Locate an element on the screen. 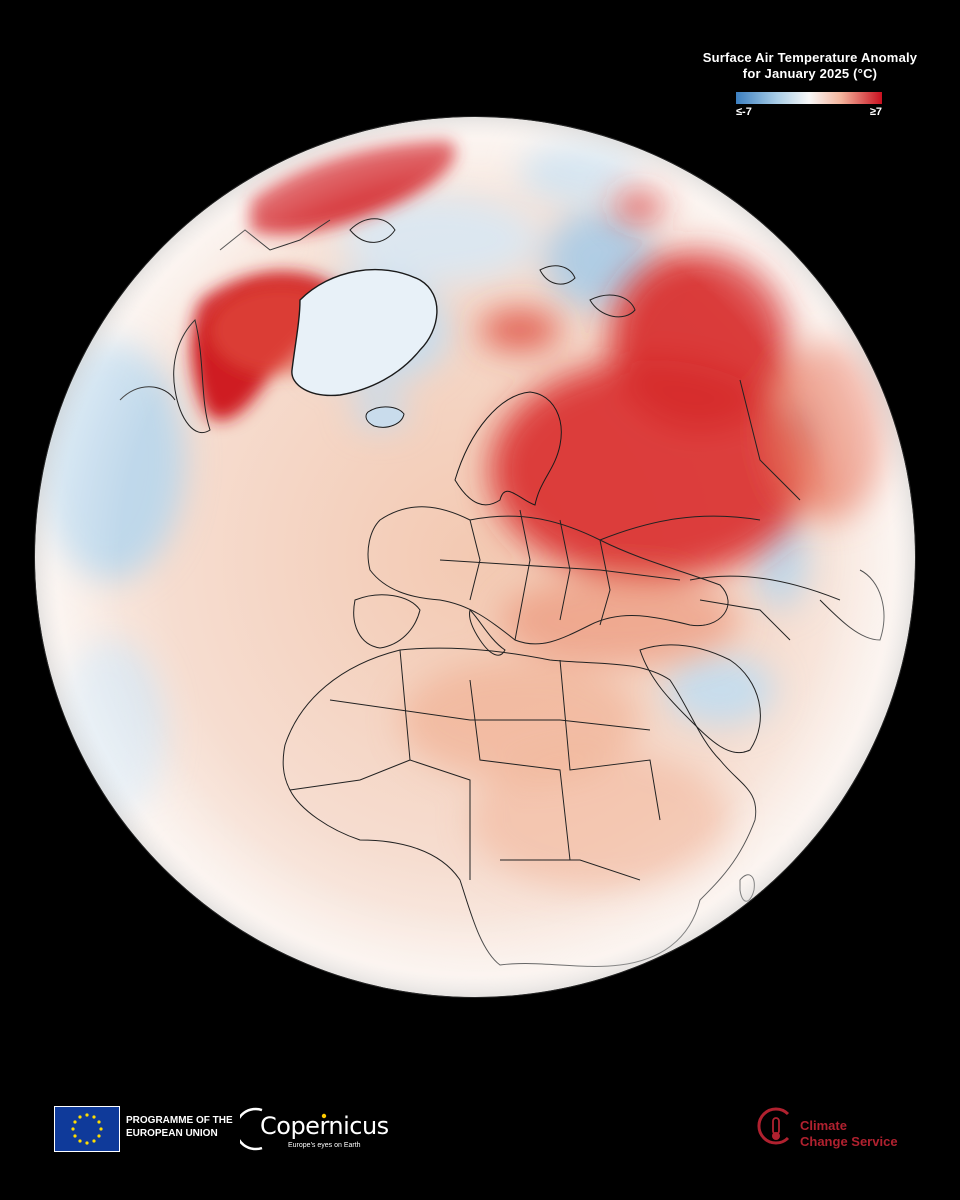 The height and width of the screenshot is (1200, 960). legend-min-label: ≤-7 is located at coordinates (744, 112).